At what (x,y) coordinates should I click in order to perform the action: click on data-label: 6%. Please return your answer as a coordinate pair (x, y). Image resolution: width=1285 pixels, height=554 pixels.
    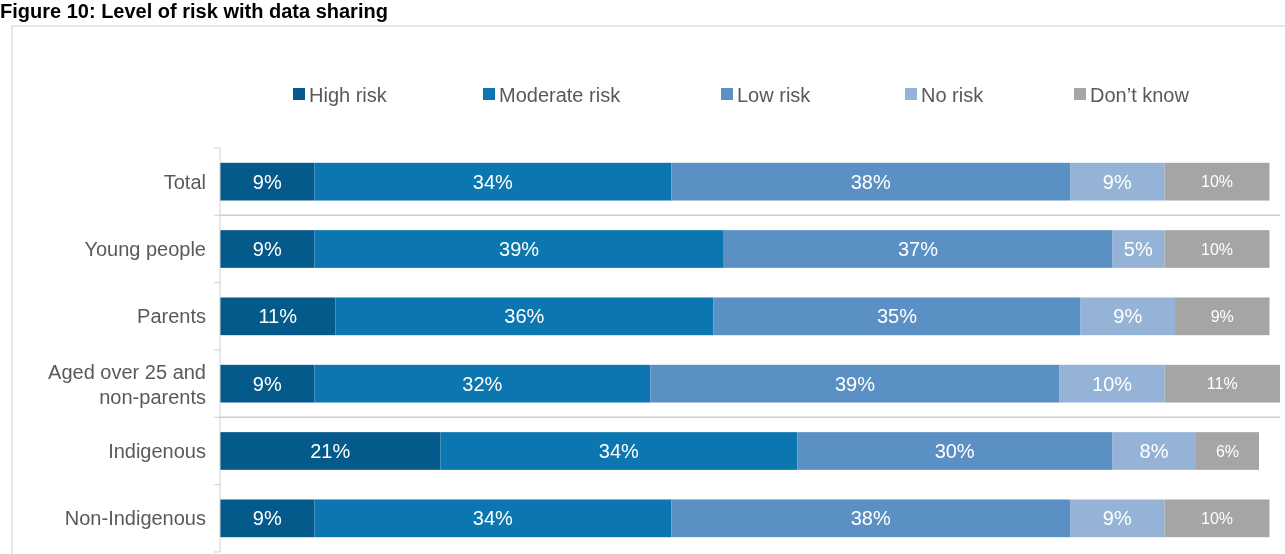
    Looking at the image, I should click on (1227, 451).